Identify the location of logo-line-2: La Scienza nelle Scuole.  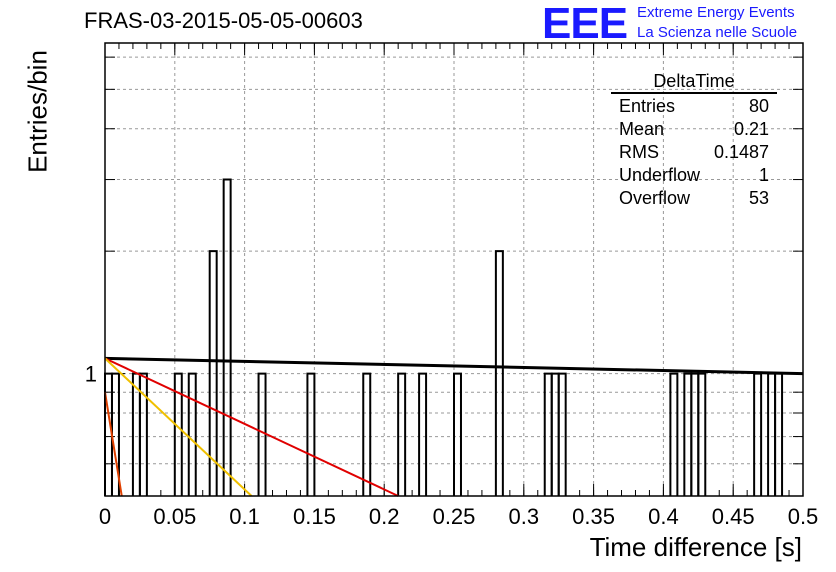
(717, 32).